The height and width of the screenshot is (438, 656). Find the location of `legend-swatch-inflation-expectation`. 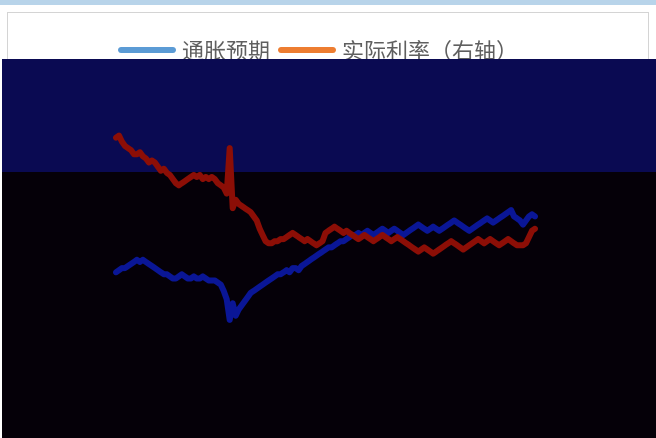

legend-swatch-inflation-expectation is located at coordinates (147, 50).